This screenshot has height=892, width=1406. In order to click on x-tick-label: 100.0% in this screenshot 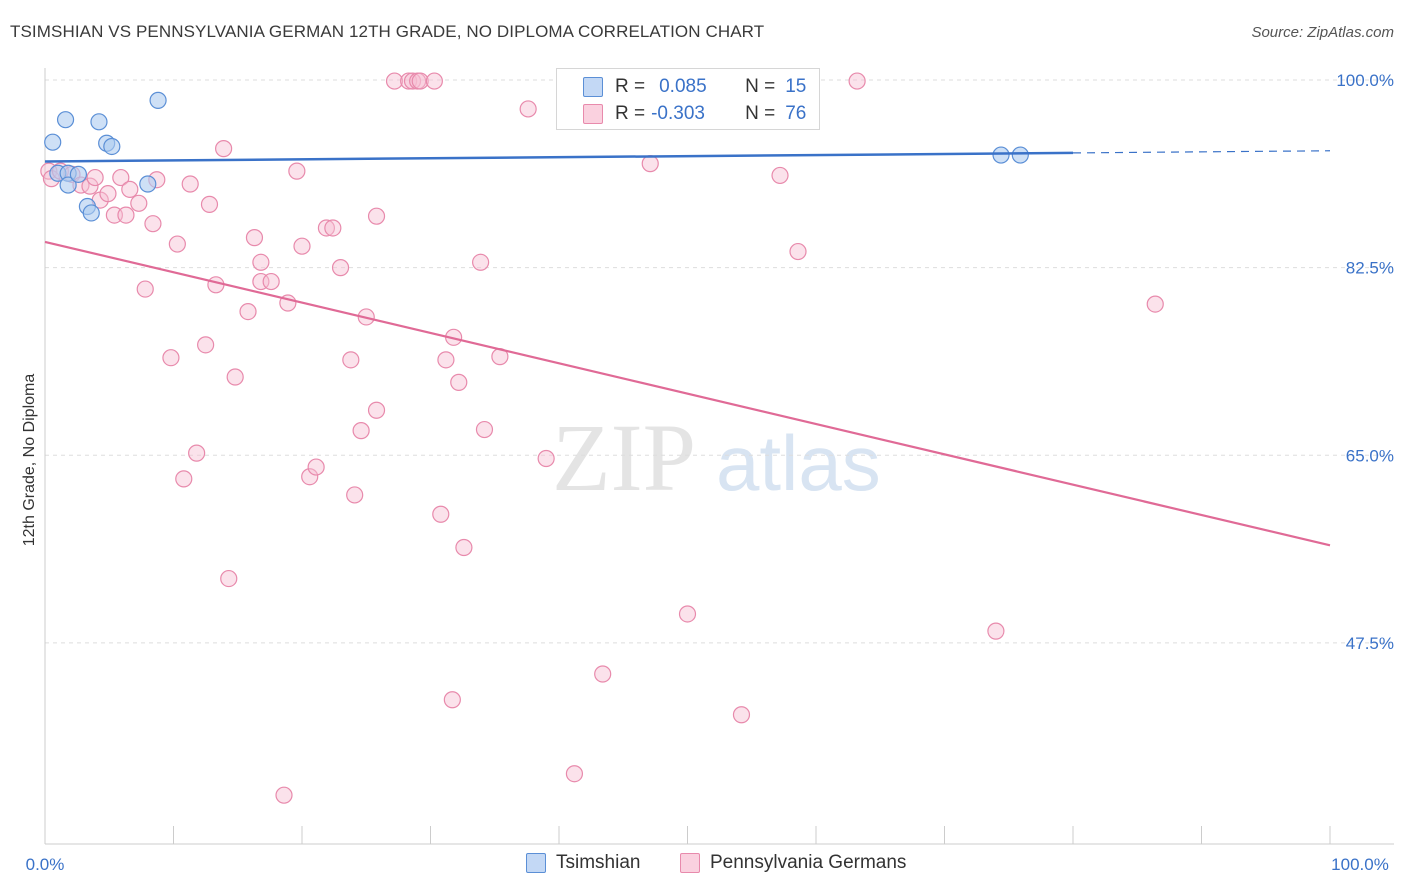, I will do `click(1360, 864)`.